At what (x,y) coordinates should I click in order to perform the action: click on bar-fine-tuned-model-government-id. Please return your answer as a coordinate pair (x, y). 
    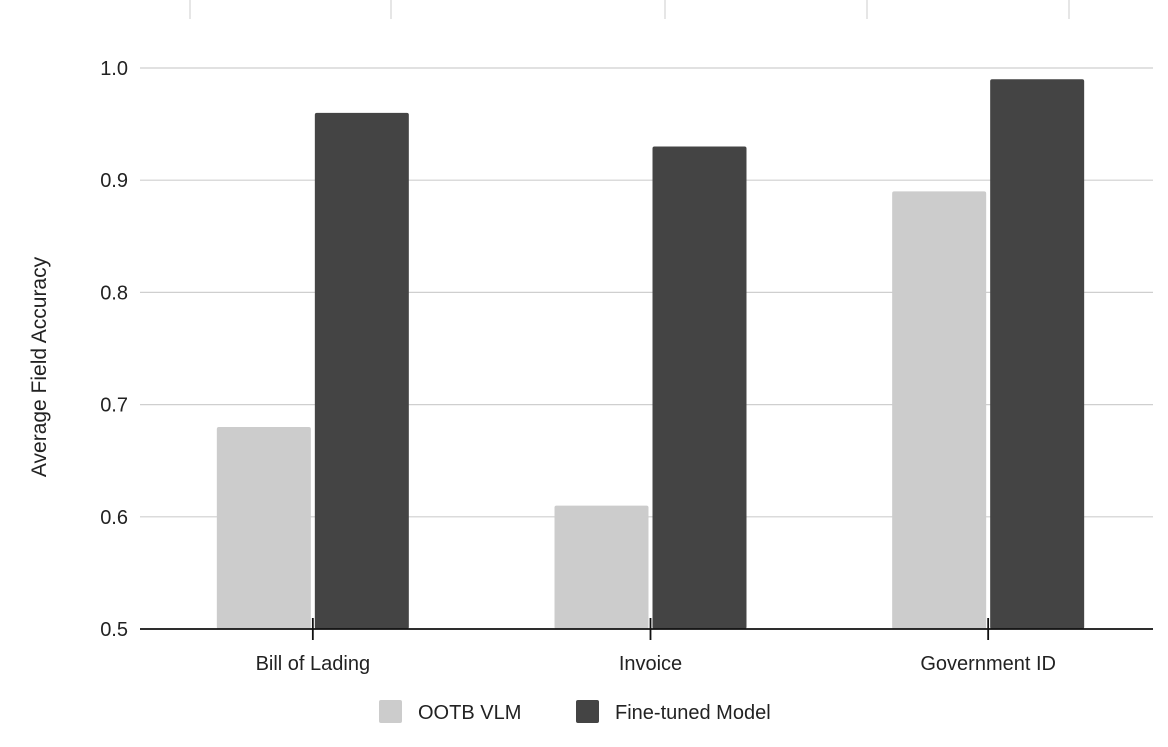
    Looking at the image, I should click on (1037, 354).